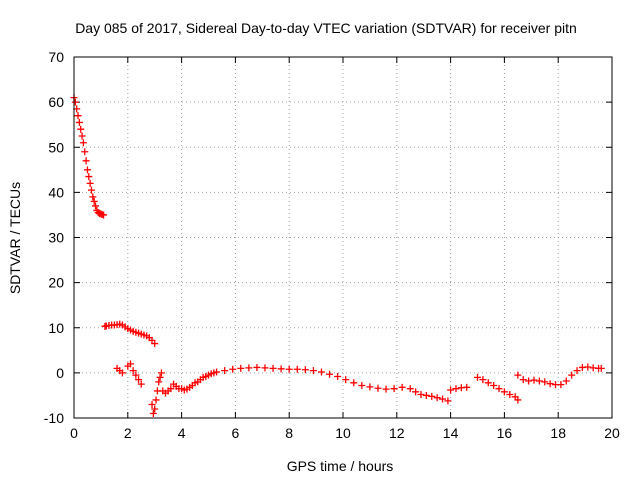  What do you see at coordinates (56, 328) in the screenshot?
I see `y-tick-label: 10` at bounding box center [56, 328].